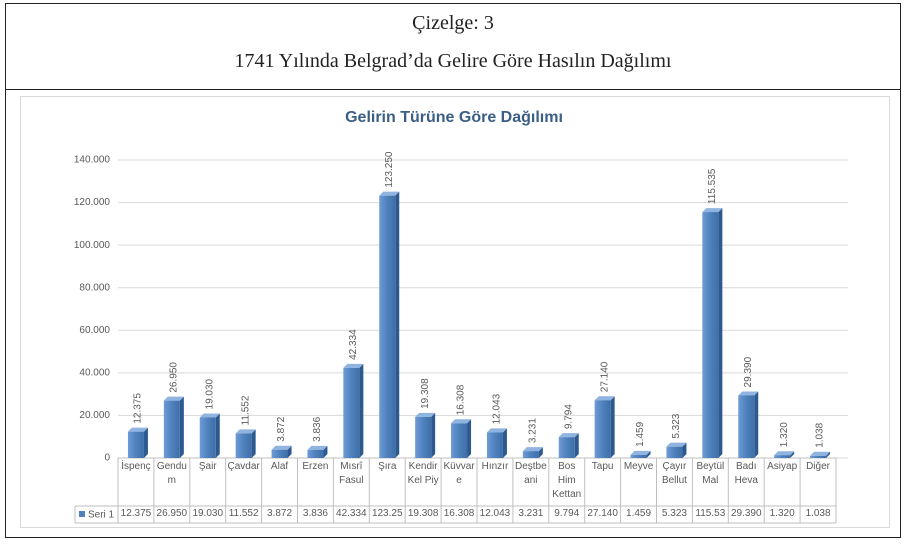 The width and height of the screenshot is (908, 545). Describe the element at coordinates (136, 513) in the screenshot. I see `table-value: 12.375` at that location.